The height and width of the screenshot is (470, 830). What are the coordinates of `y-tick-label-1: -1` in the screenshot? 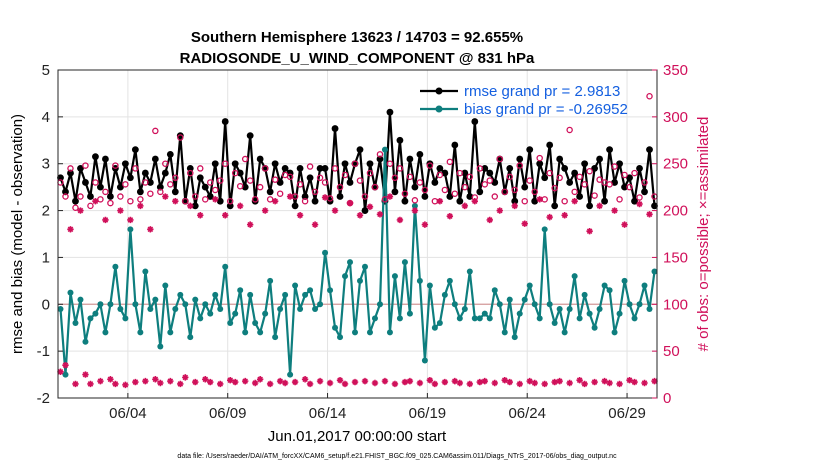 It's located at (43, 351).